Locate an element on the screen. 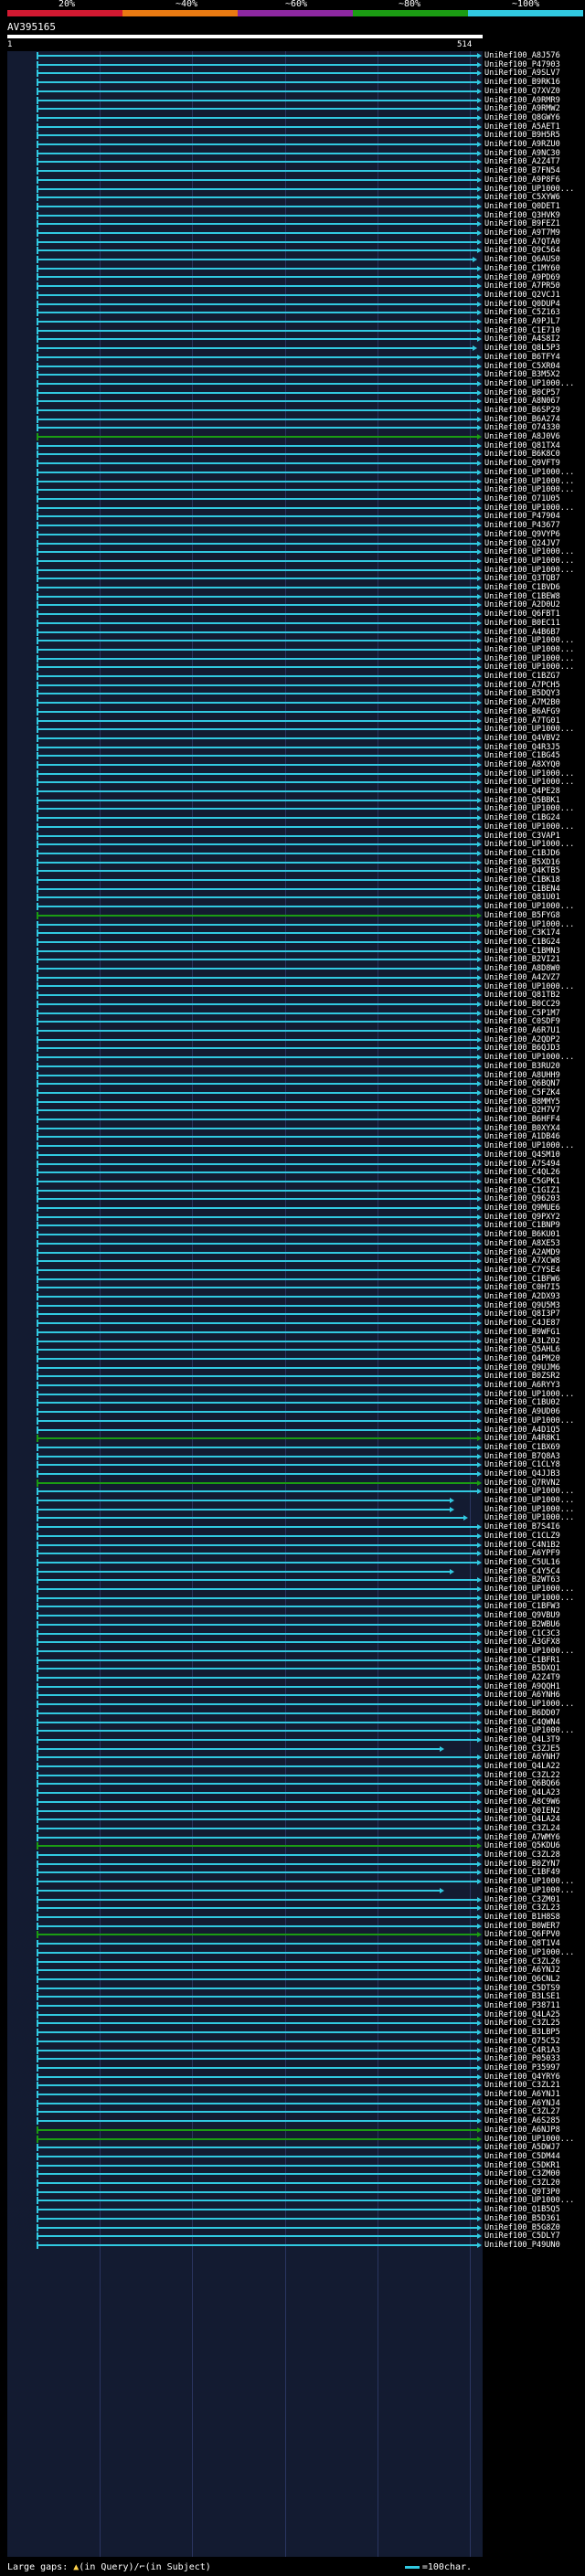 The image size is (585, 2576). hit-label: UniRef100_A2AMD9 is located at coordinates (522, 1252).